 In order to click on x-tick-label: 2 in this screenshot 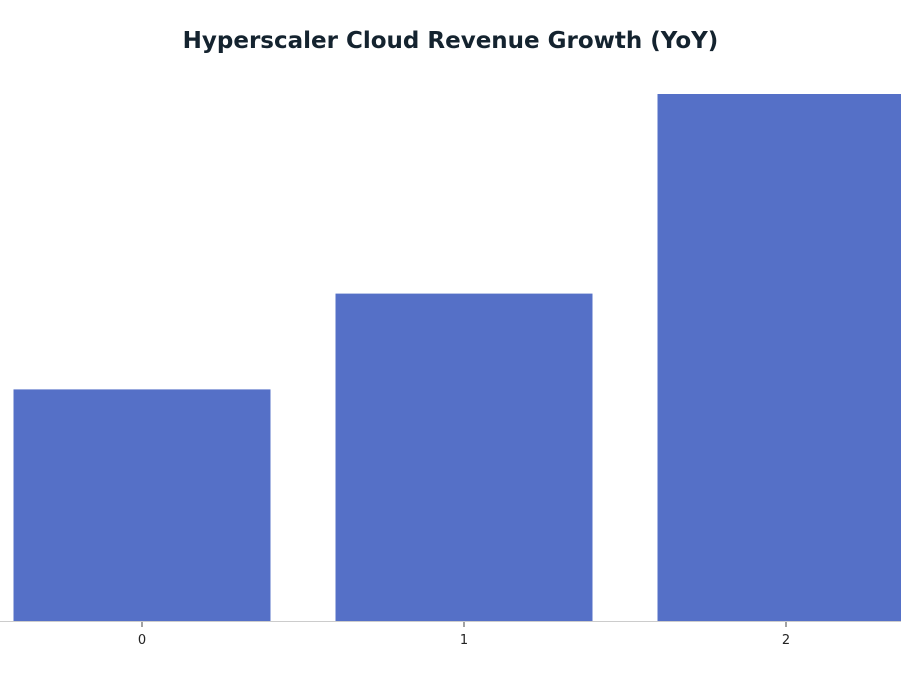, I will do `click(786, 640)`.